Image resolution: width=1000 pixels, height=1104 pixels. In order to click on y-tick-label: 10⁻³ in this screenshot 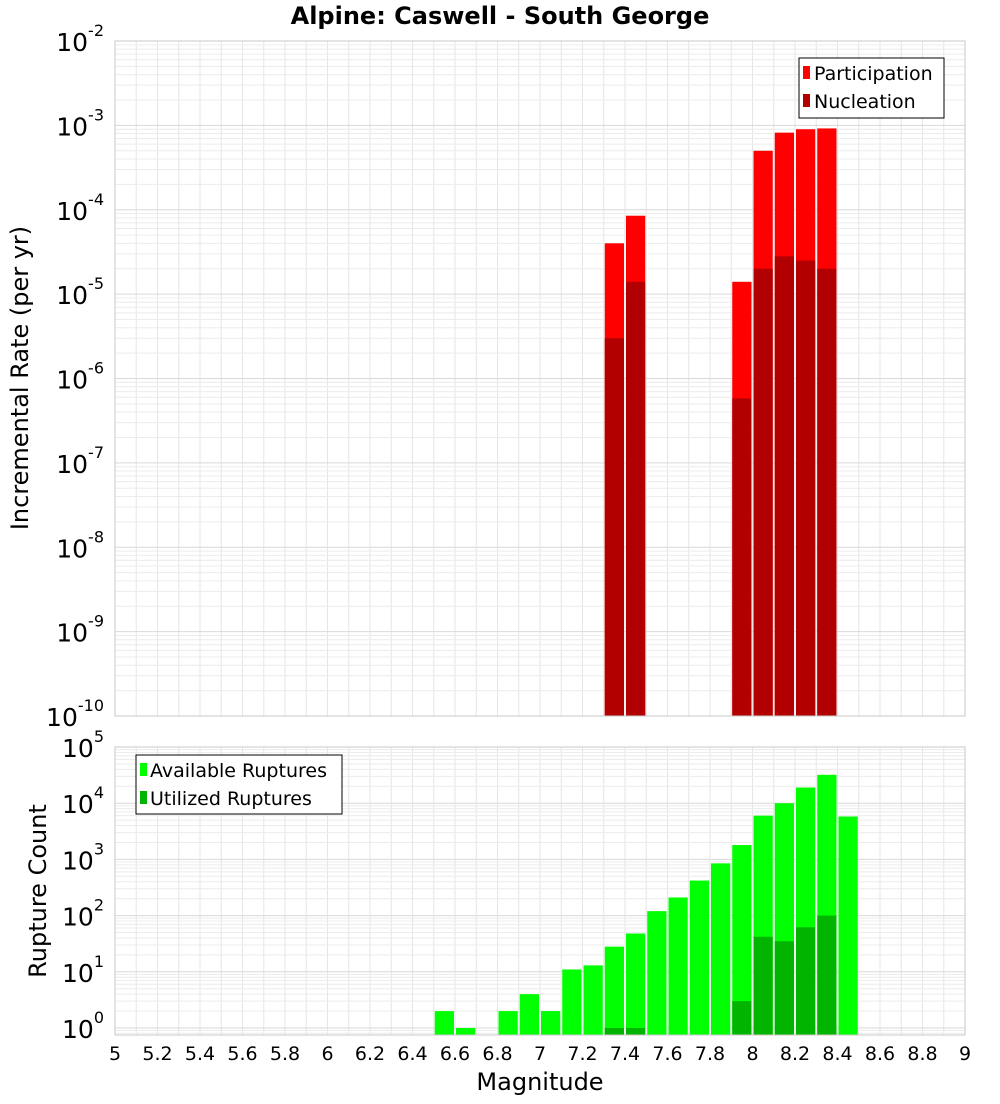, I will do `click(80, 123)`.